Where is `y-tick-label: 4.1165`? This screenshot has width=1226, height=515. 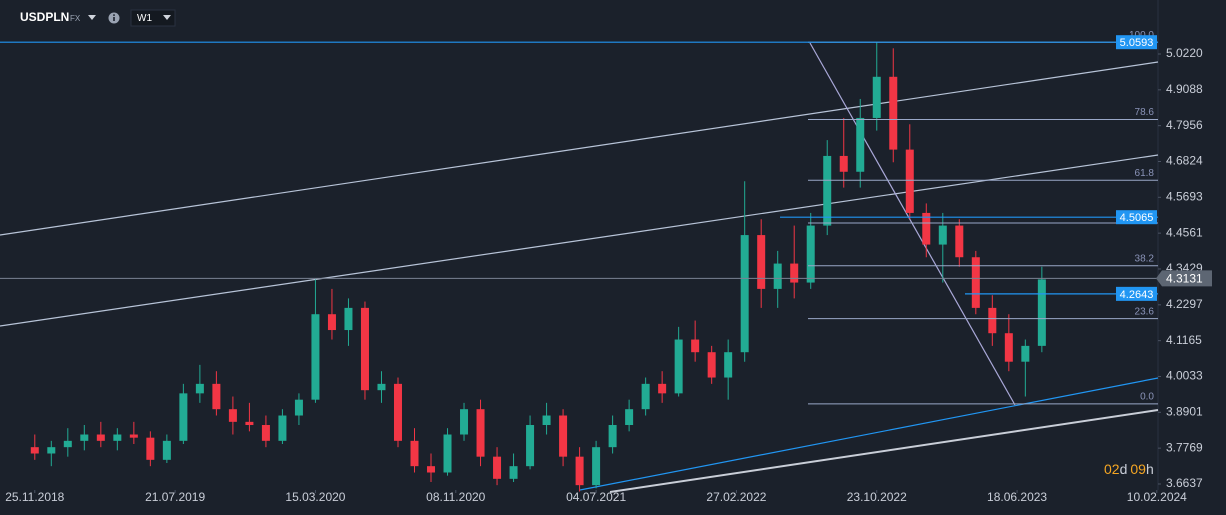 y-tick-label: 4.1165 is located at coordinates (1184, 340).